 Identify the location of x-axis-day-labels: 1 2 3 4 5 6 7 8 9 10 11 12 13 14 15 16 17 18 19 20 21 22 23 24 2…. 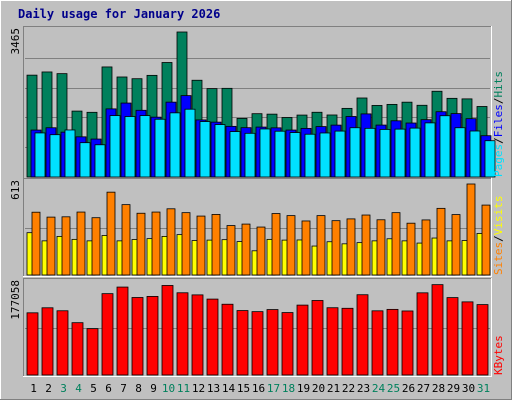
(260, 388).